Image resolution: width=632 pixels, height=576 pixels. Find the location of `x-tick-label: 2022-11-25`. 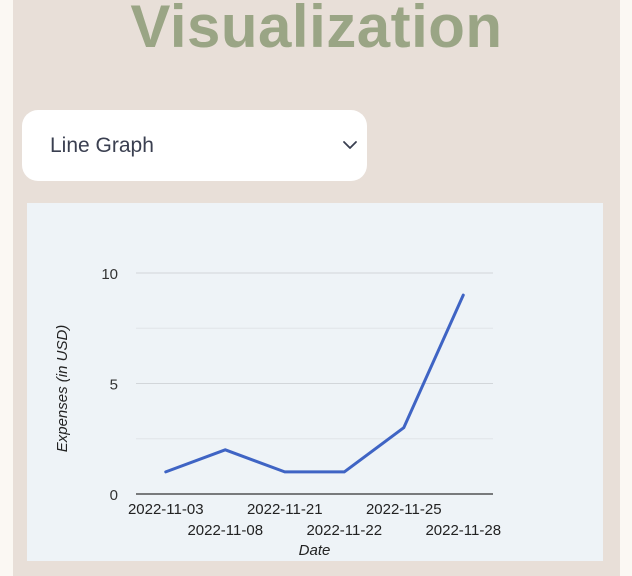

x-tick-label: 2022-11-25 is located at coordinates (404, 509).